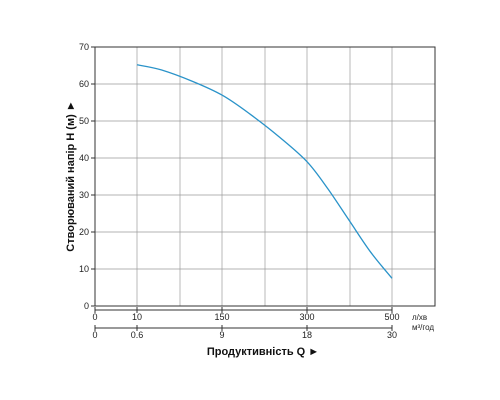  I want to click on x-tick-label-m3h: 30, so click(392, 335).